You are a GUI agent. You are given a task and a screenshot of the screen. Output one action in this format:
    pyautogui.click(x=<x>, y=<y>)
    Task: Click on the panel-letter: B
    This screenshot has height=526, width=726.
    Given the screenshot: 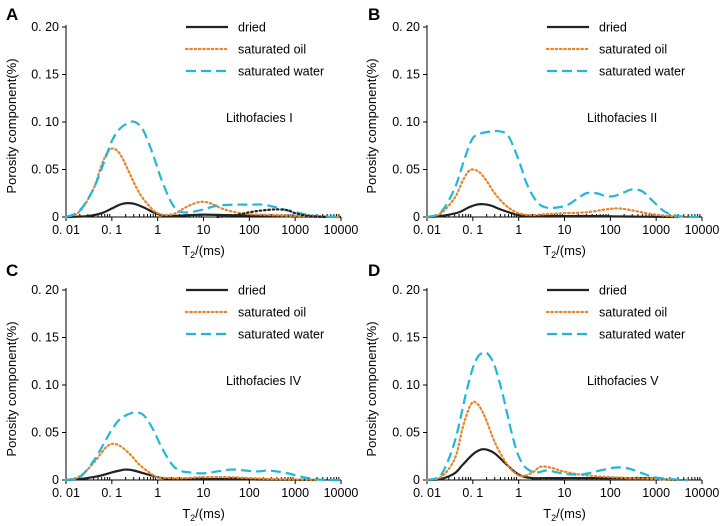 What is the action you would take?
    pyautogui.click(x=374, y=14)
    